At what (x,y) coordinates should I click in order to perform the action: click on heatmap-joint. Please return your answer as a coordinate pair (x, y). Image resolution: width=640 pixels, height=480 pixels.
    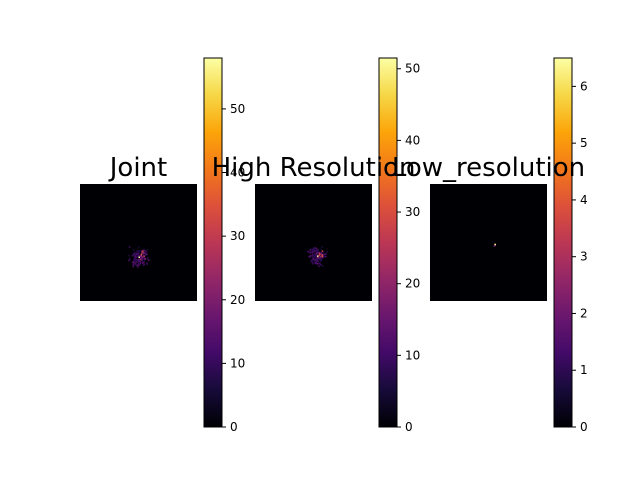
    Looking at the image, I should click on (138, 242).